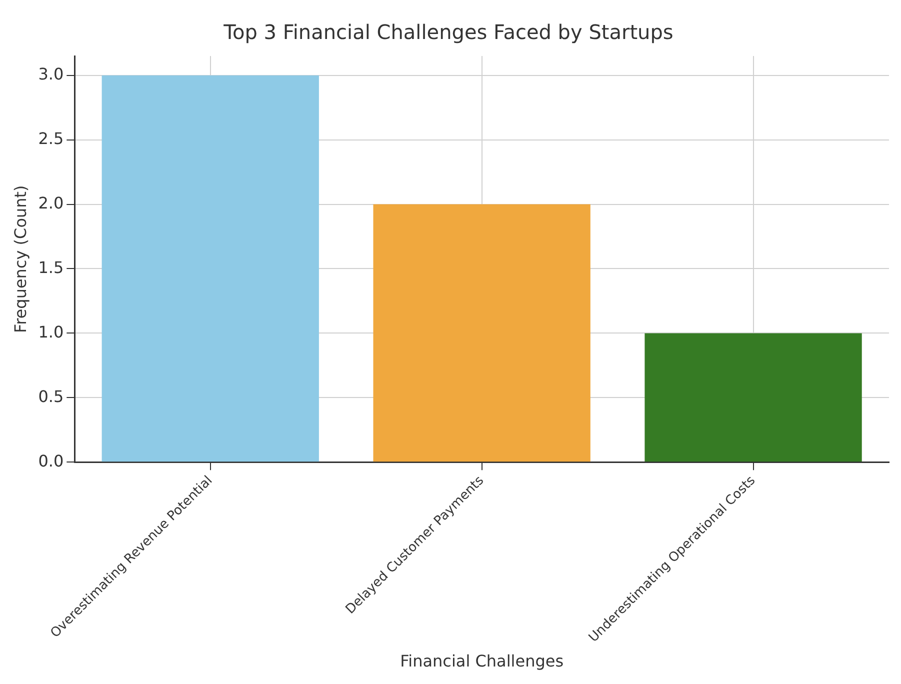  Describe the element at coordinates (51, 332) in the screenshot. I see `y-tick-label: 1.0` at that location.